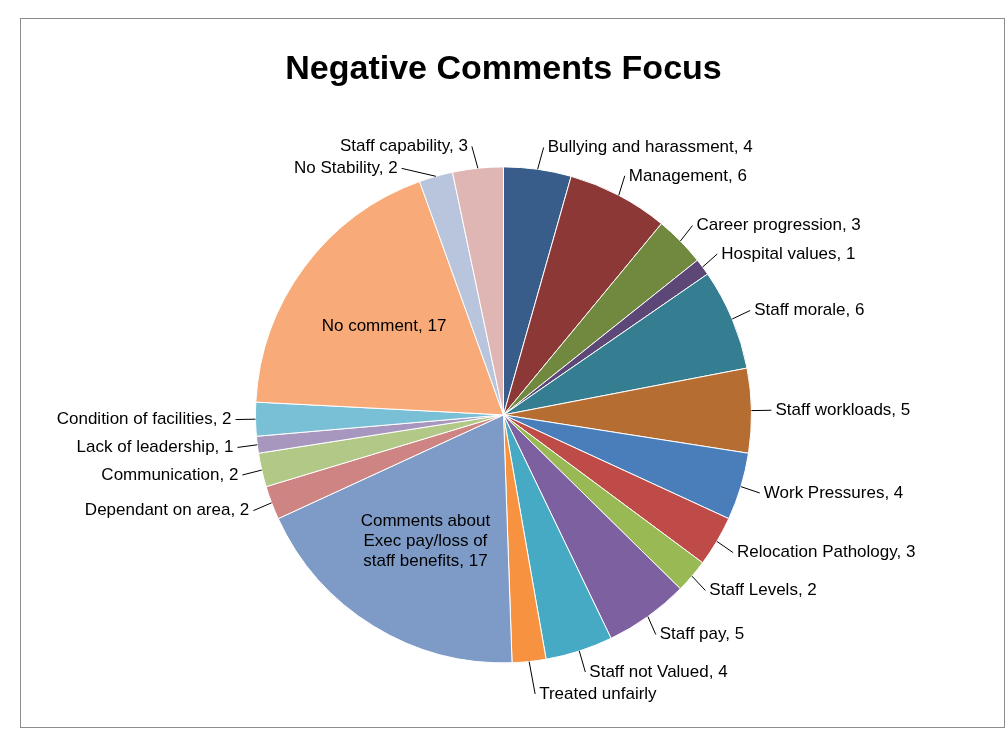 The height and width of the screenshot is (731, 1005). What do you see at coordinates (763, 590) in the screenshot?
I see `slice-label: Staff Levels, 2` at bounding box center [763, 590].